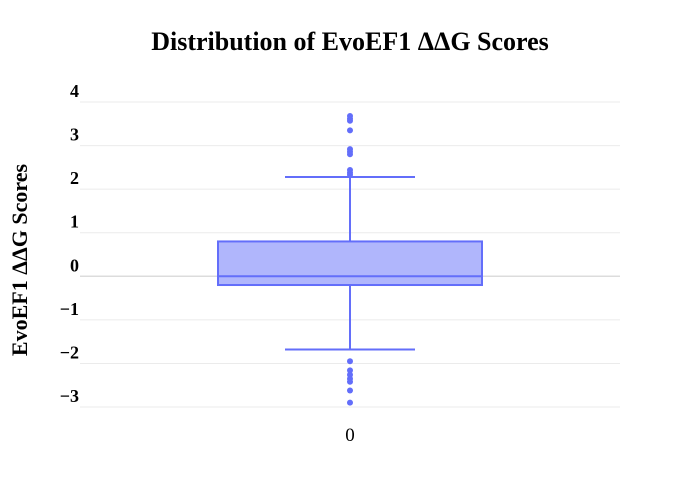 The width and height of the screenshot is (700, 500). What do you see at coordinates (74, 91) in the screenshot?
I see `y-tick-label: 4` at bounding box center [74, 91].